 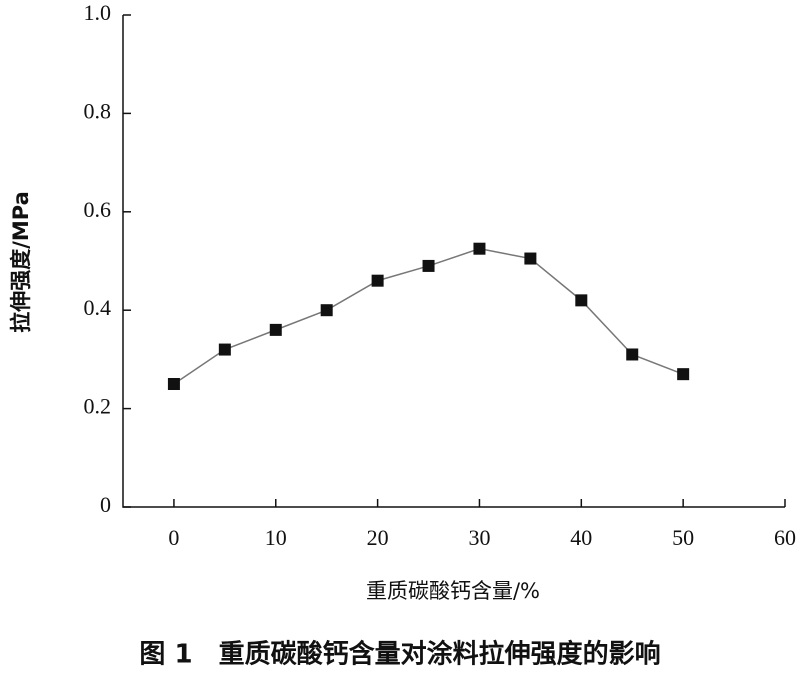 I want to click on y-axis-label: 拉伸强度/MPa, so click(x=21, y=262).